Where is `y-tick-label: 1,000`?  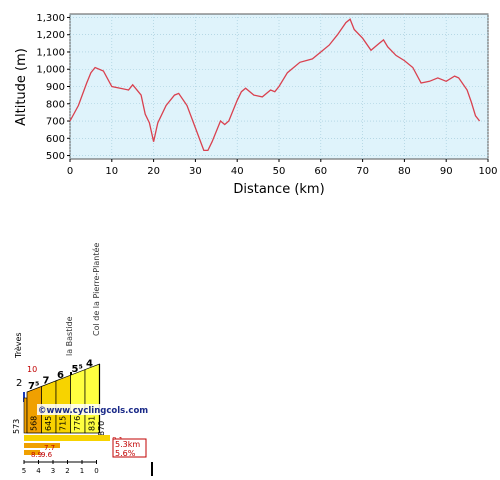
y-tick-label: 1,000 is located at coordinates (50, 70).